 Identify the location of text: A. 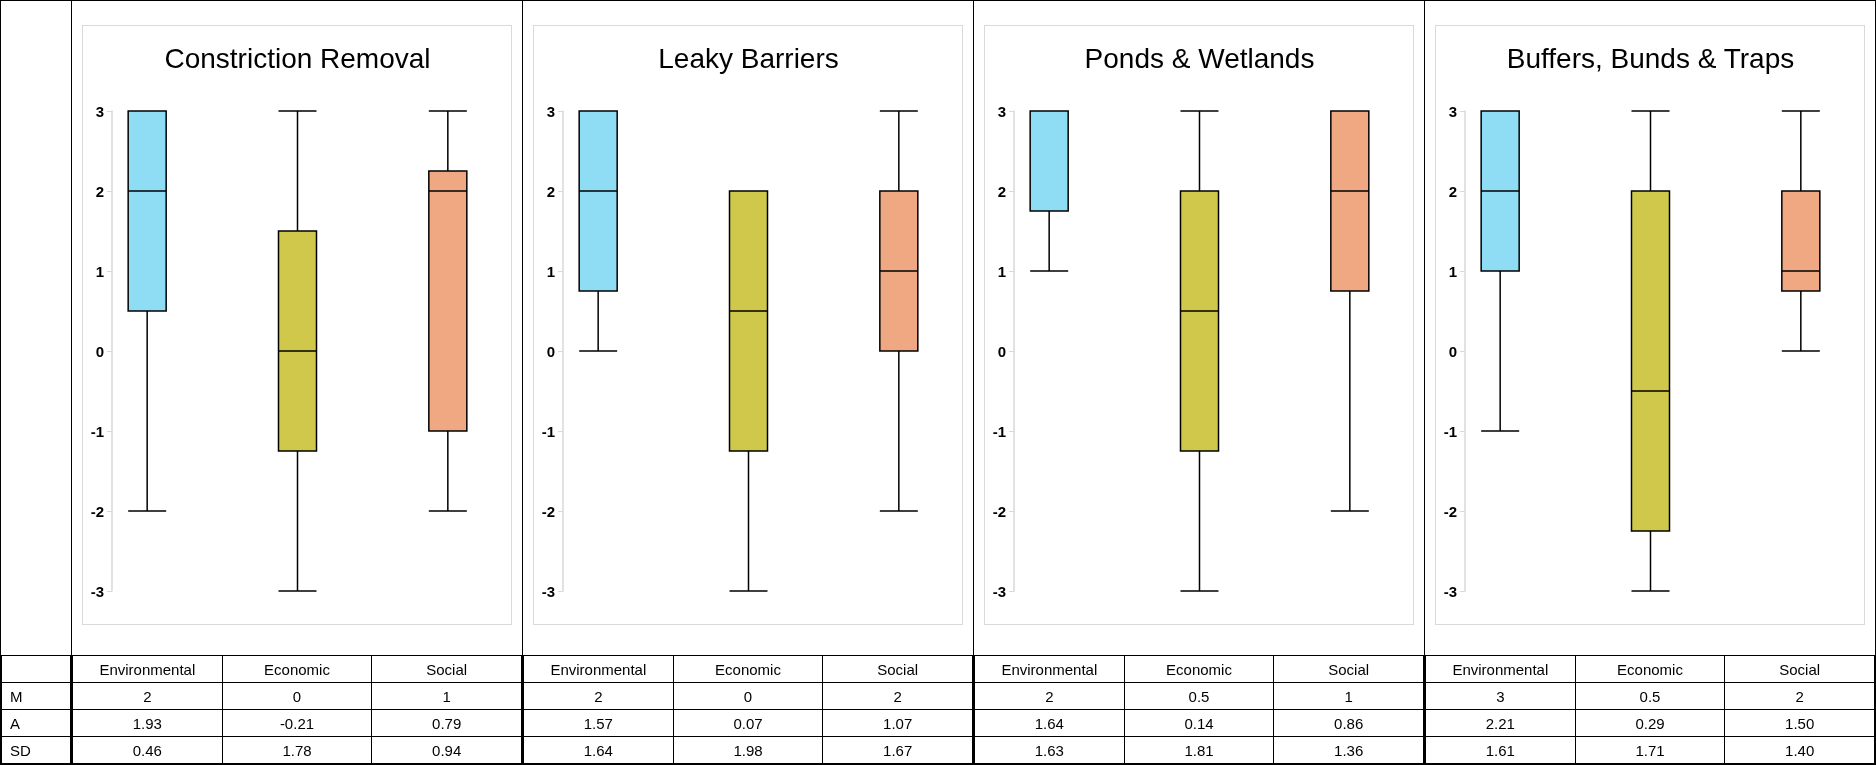
(36, 723).